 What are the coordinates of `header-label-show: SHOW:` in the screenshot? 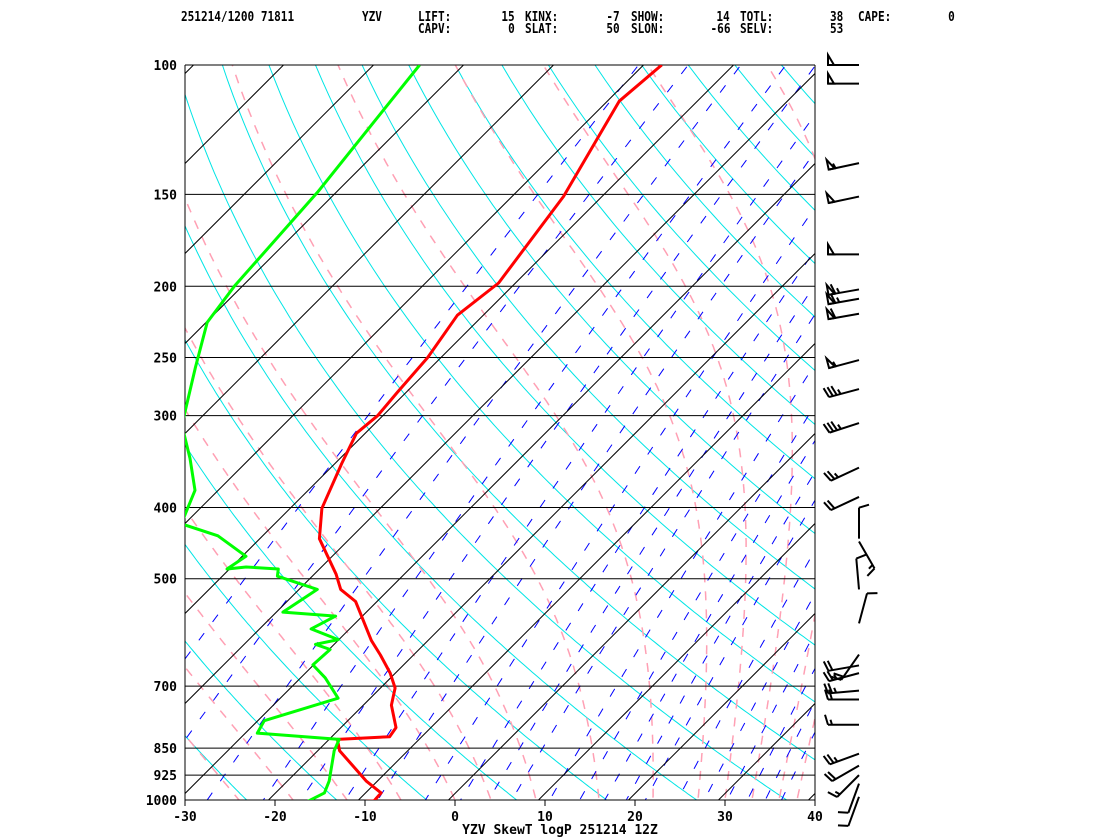 It's located at (648, 17).